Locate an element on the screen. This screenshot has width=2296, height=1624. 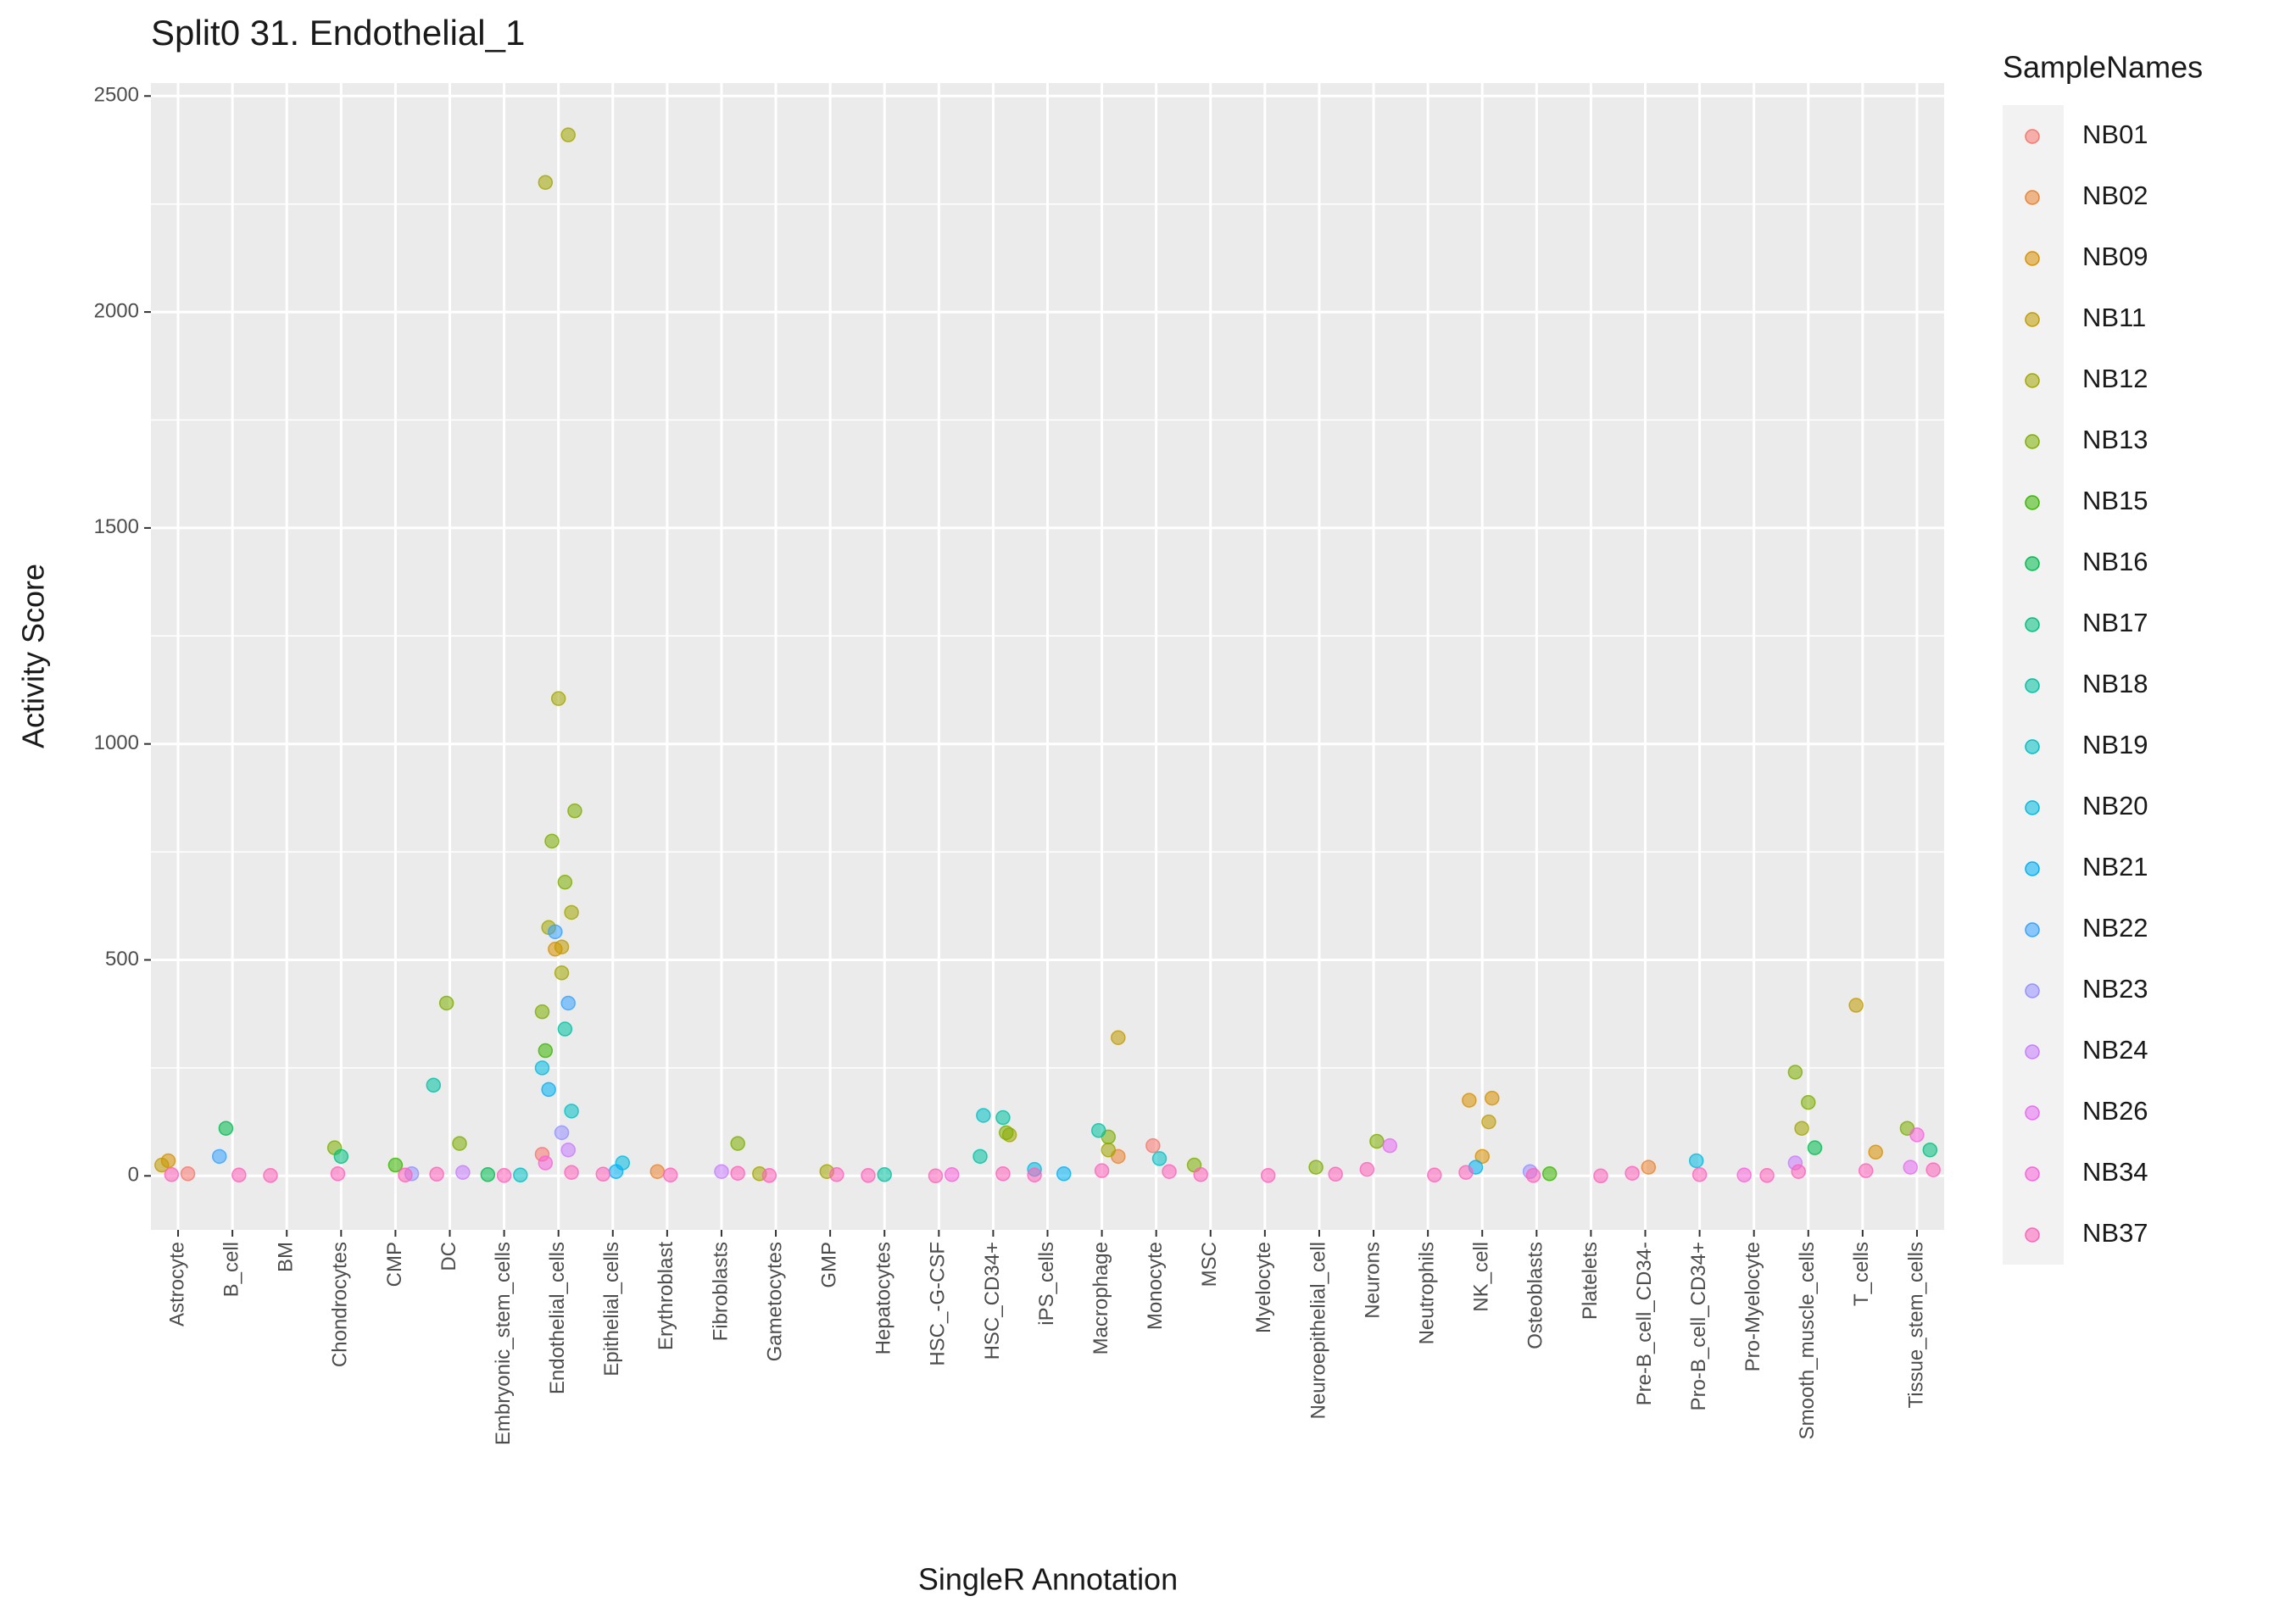
y-tick-label: 2500 is located at coordinates (116, 96).